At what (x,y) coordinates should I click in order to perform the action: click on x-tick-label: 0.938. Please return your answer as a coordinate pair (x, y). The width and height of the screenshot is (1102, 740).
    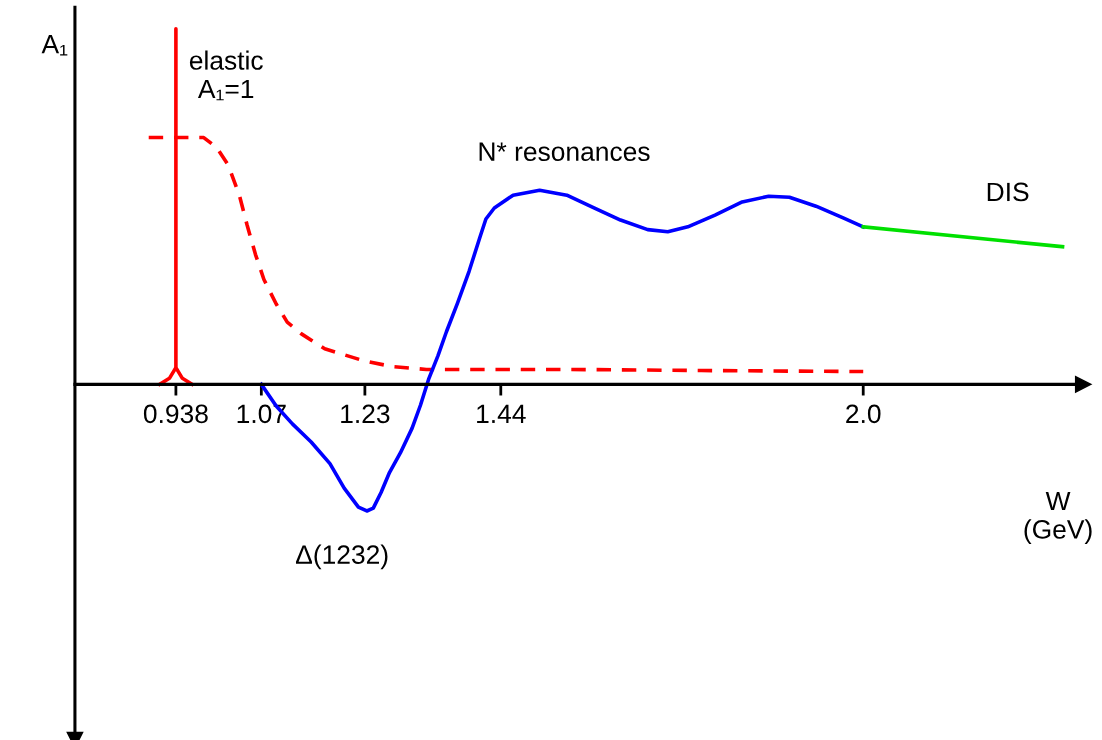
    Looking at the image, I should click on (175, 414).